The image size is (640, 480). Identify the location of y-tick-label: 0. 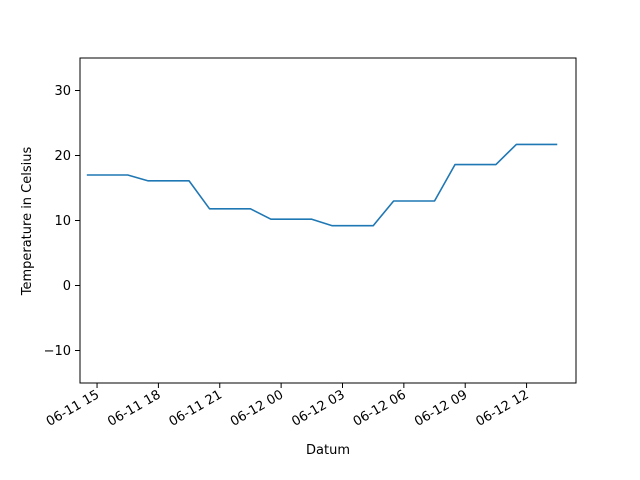
(67, 286).